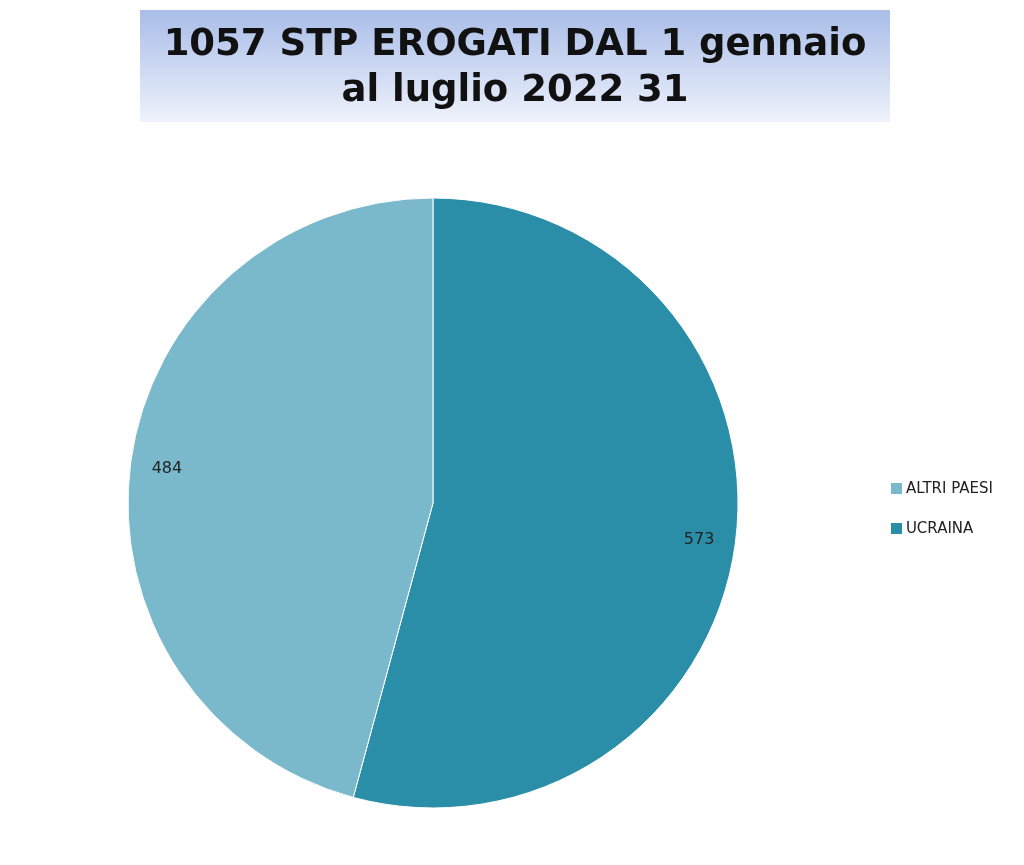  What do you see at coordinates (515, 66) in the screenshot?
I see `chart-title: 1057 STP EROGATI DAL 1 gennaio al luglio 2022 31` at bounding box center [515, 66].